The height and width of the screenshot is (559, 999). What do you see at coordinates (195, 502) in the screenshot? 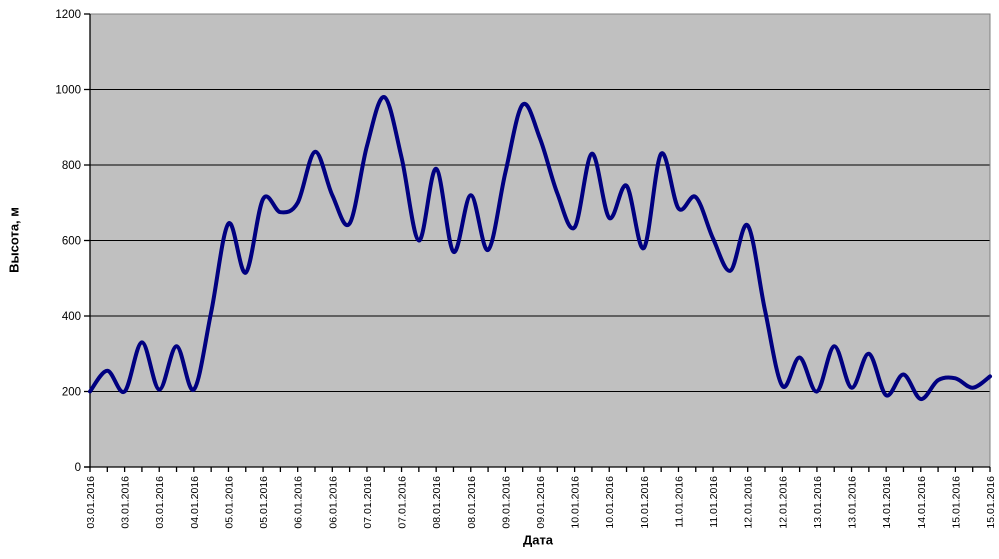
I see `x-tick-label: 04.01.2016` at bounding box center [195, 502].